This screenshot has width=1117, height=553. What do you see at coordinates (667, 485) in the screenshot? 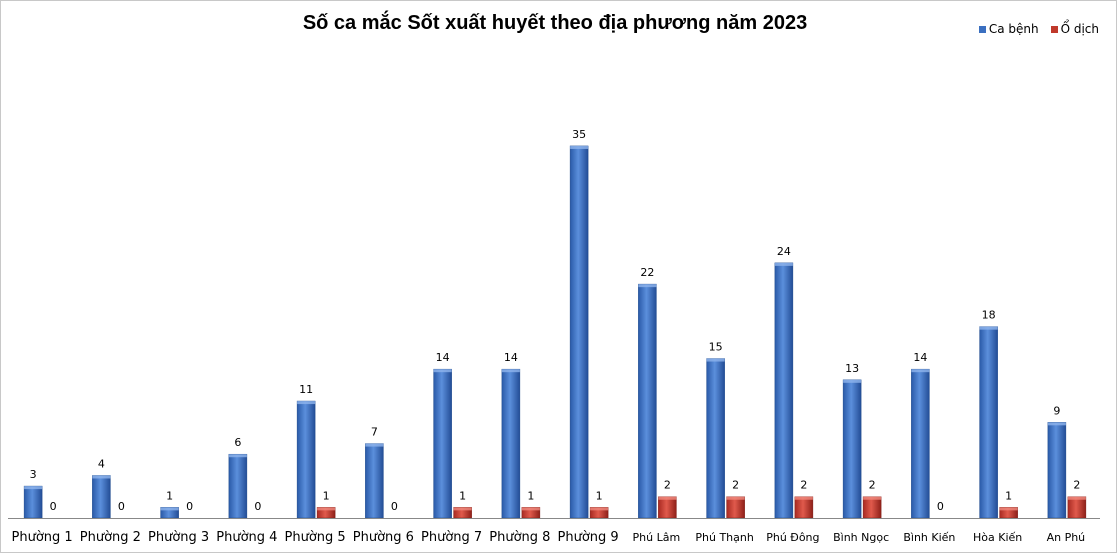
I see `data-label-series-1-9: 2` at bounding box center [667, 485].